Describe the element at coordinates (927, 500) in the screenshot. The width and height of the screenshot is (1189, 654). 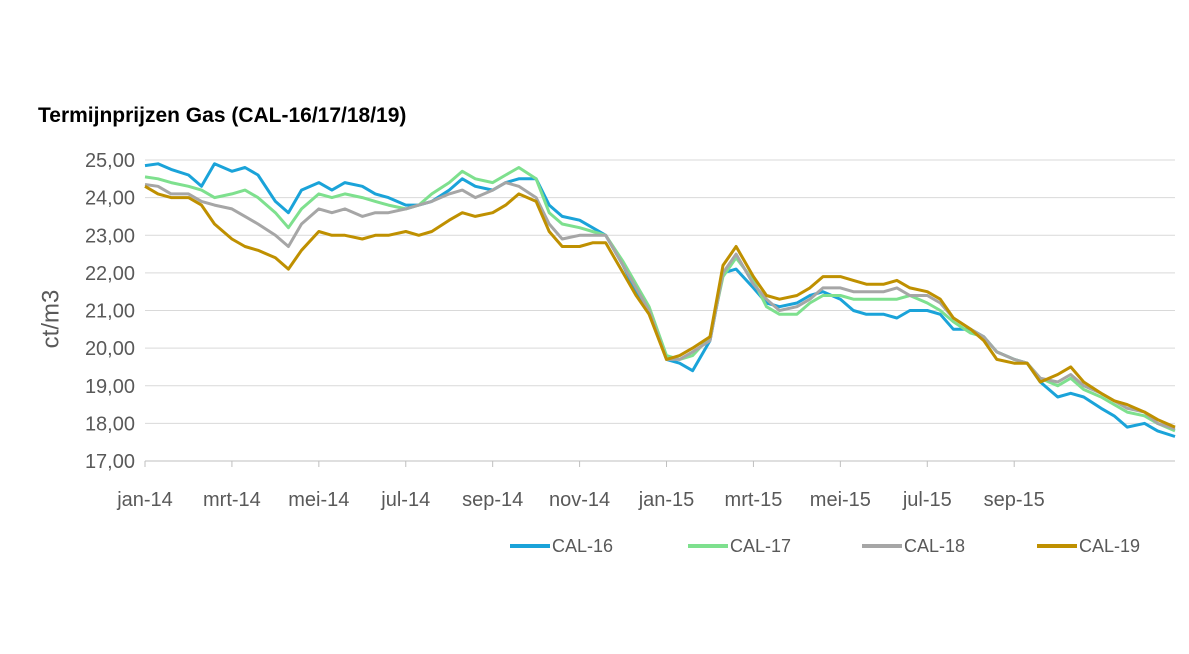
I see `x-tick-label: jul-15` at that location.